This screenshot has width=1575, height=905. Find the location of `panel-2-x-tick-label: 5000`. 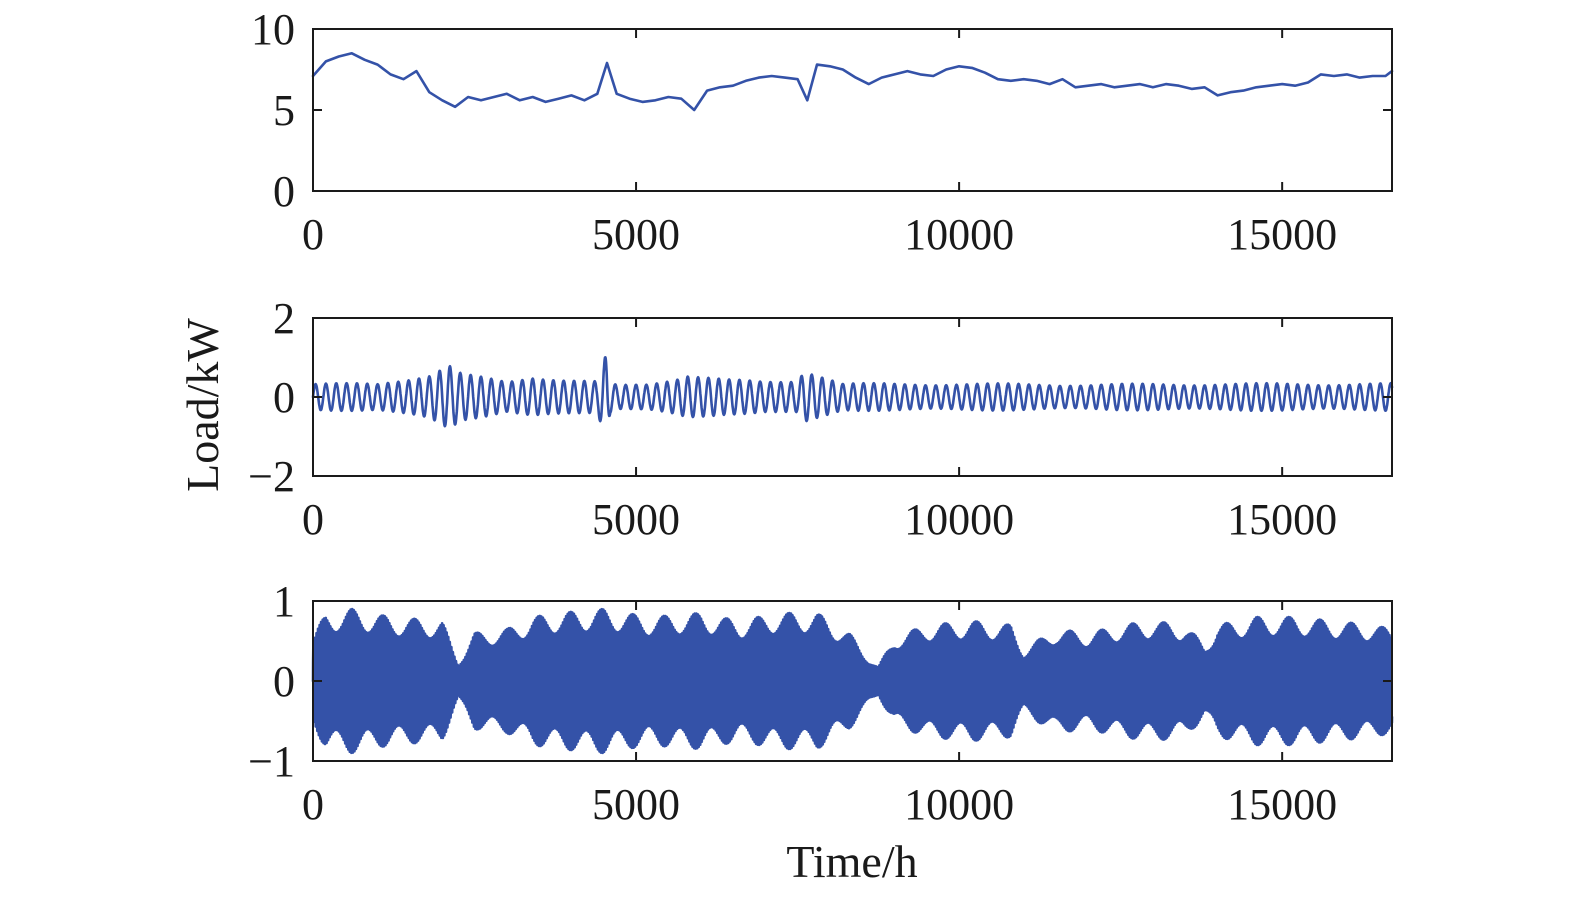

panel-2-x-tick-label: 5000 is located at coordinates (636, 519).